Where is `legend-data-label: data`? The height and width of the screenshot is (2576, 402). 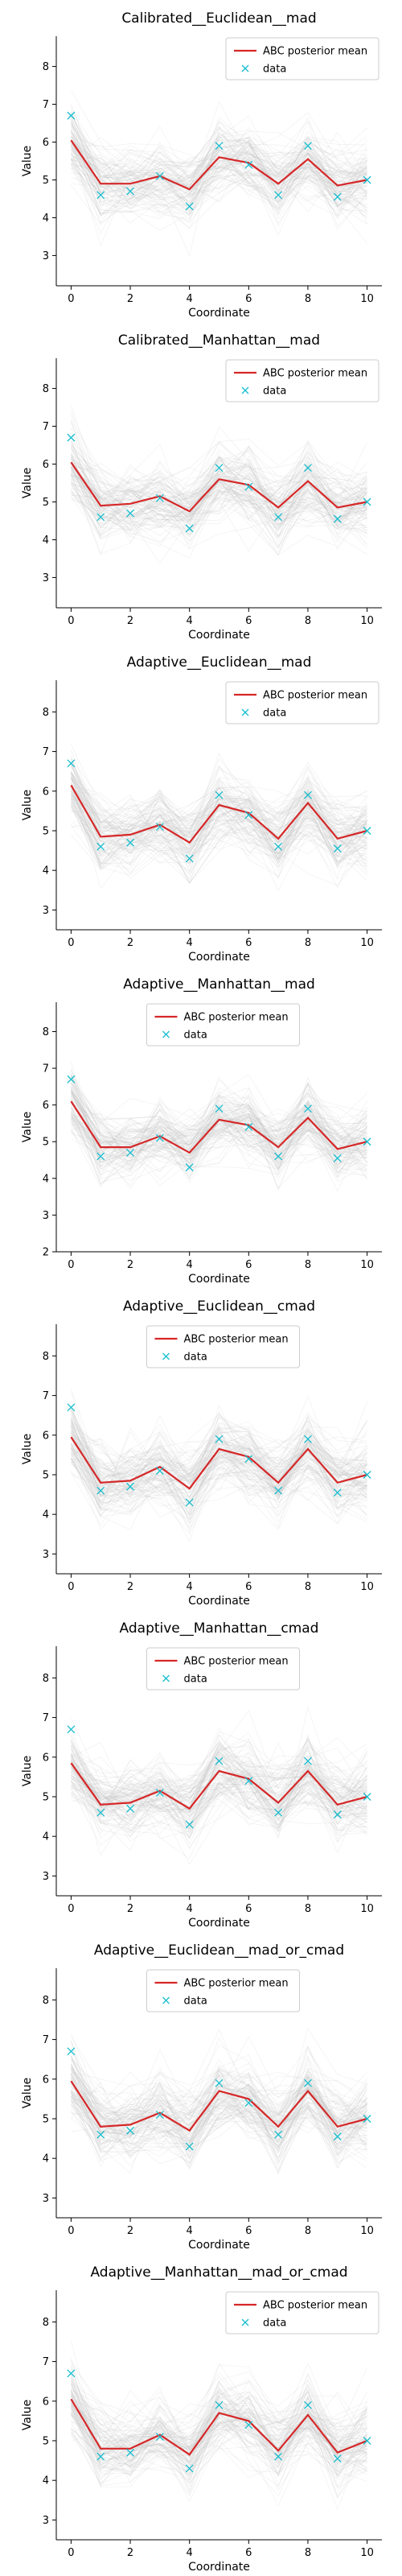
legend-data-label: data is located at coordinates (274, 2324).